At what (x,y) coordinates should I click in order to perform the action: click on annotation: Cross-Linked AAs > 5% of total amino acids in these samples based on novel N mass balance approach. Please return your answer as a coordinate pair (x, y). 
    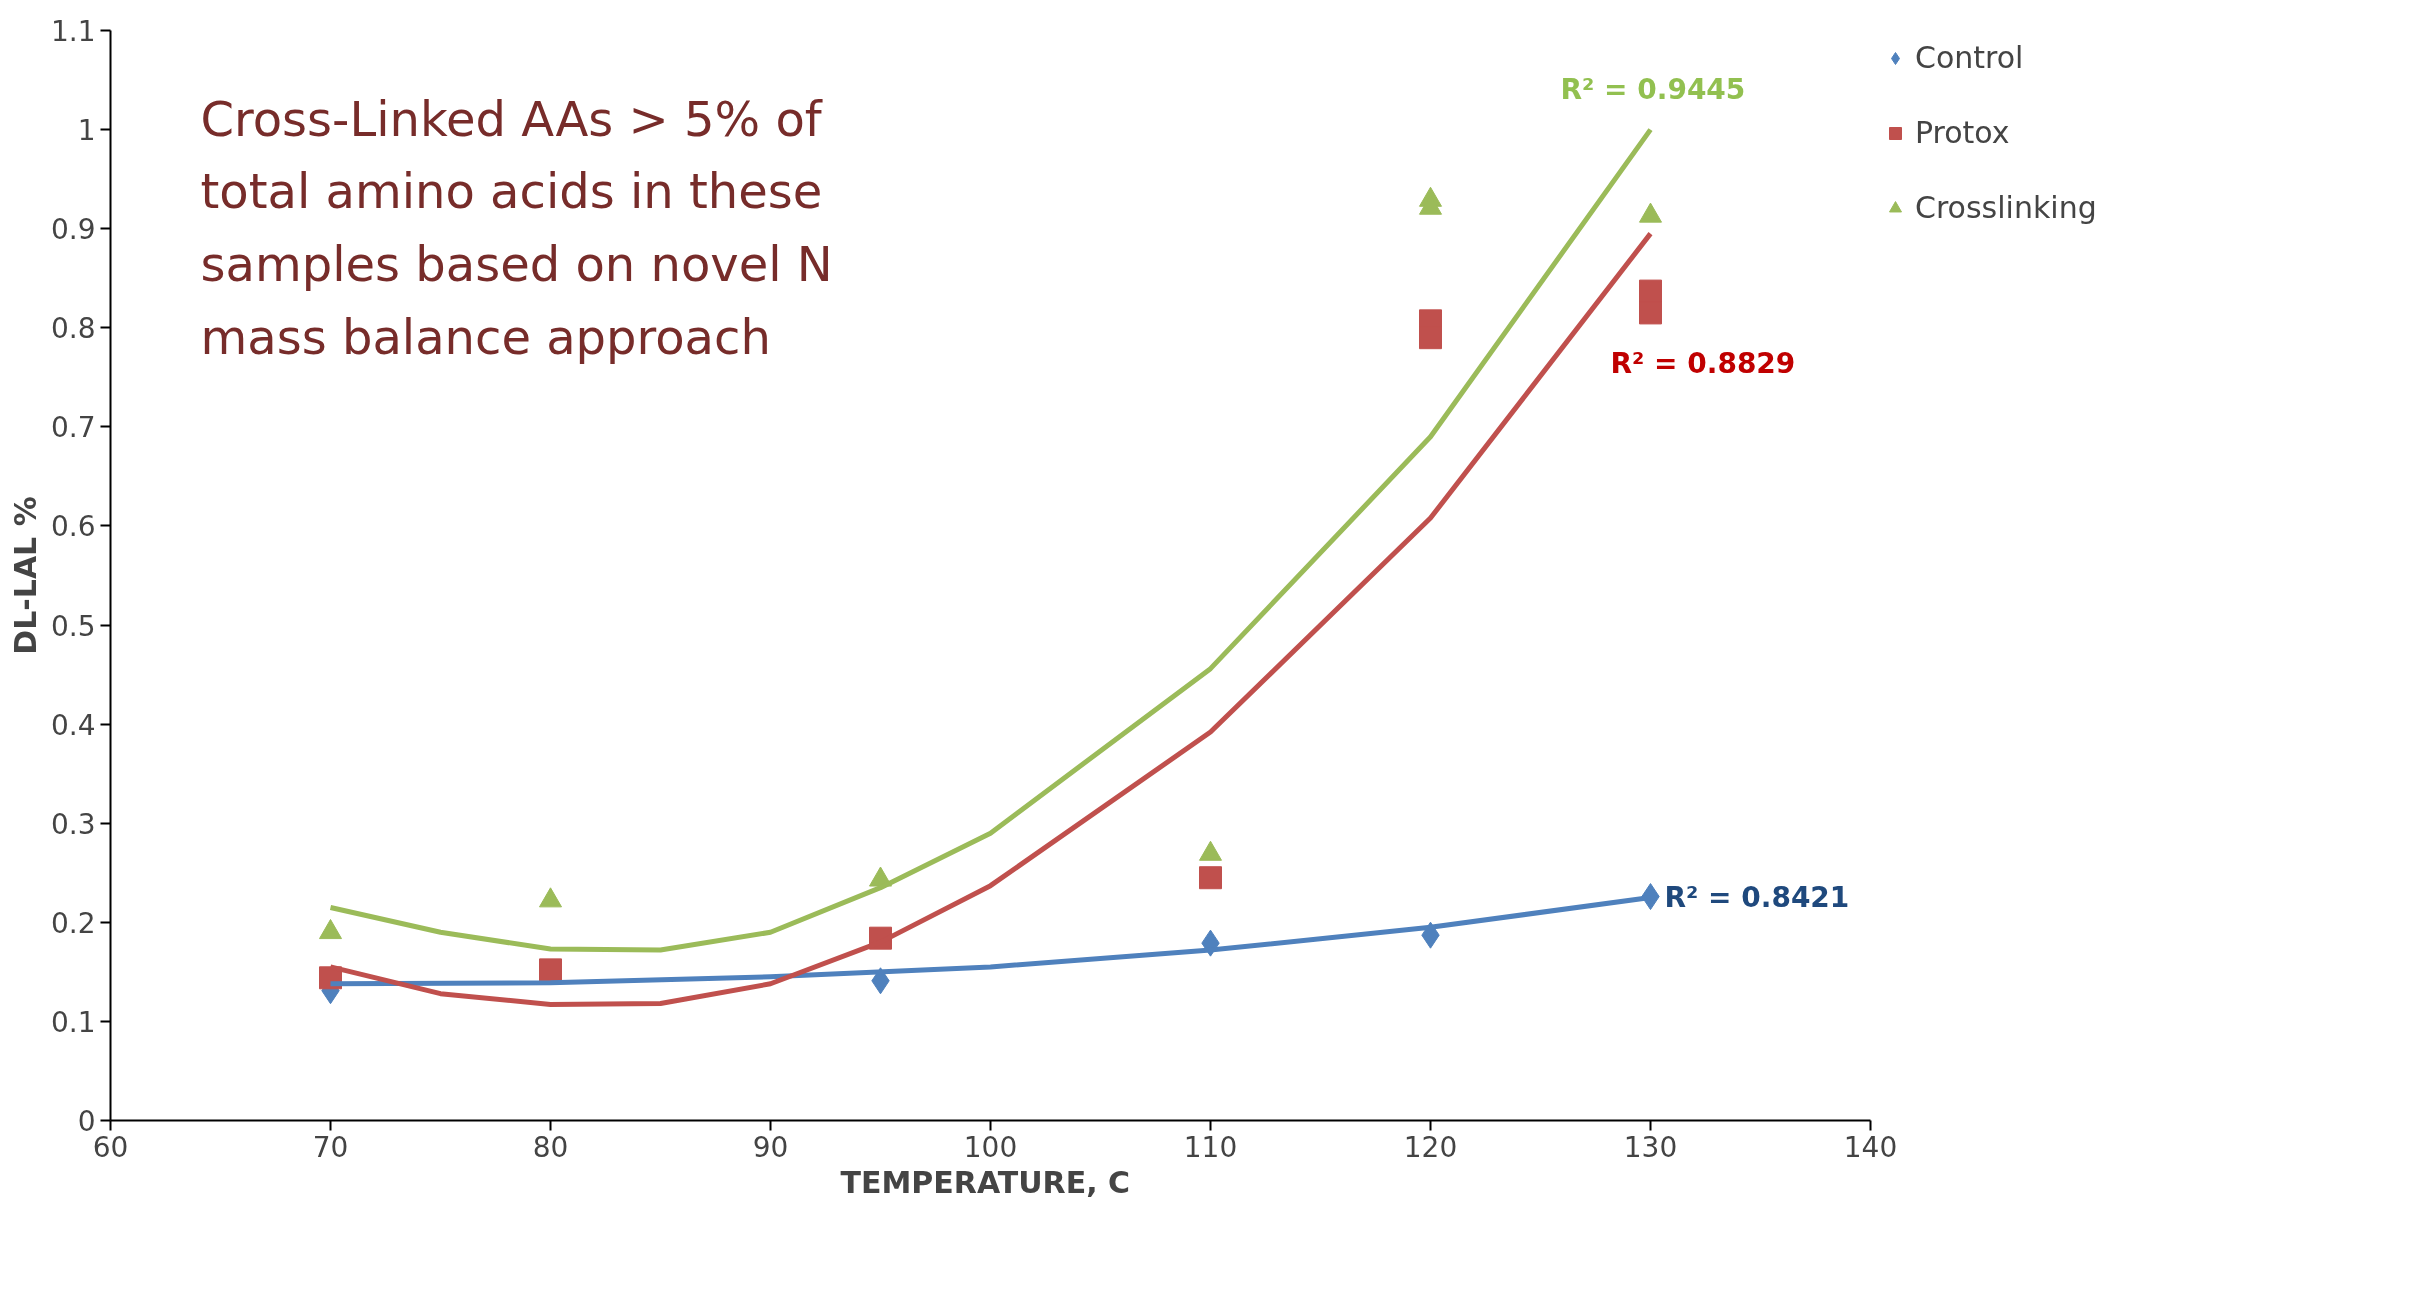
    Looking at the image, I should click on (516, 227).